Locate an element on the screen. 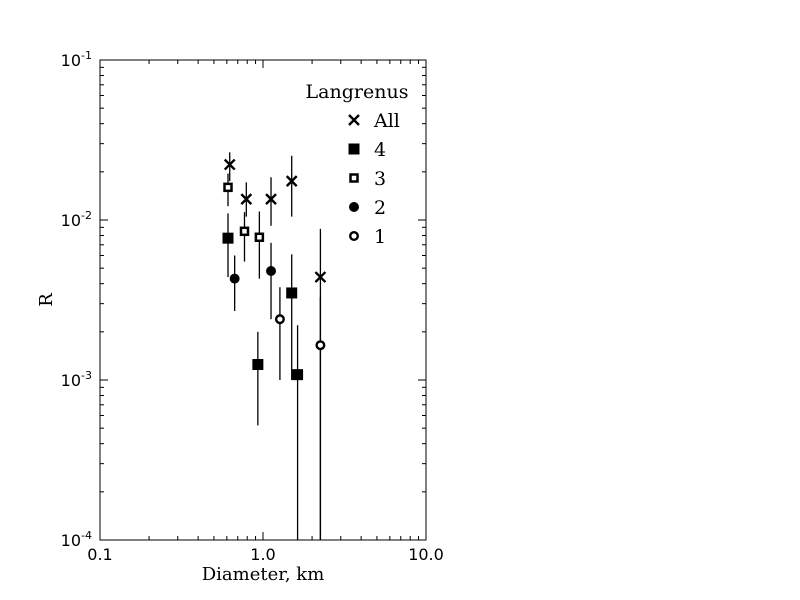 The height and width of the screenshot is (600, 800). error-bars-layer is located at coordinates (274, 346).